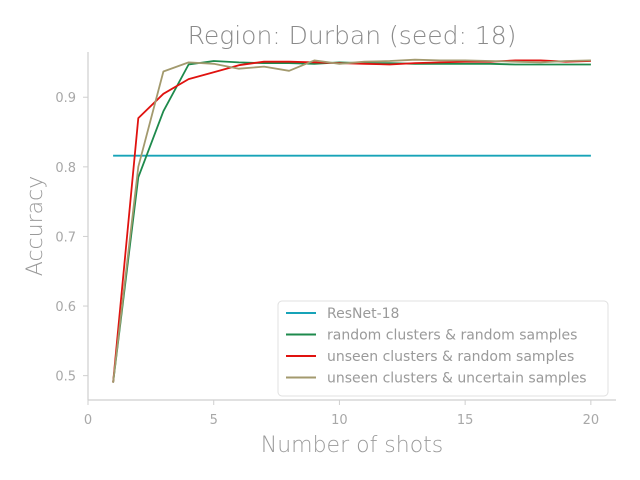 The height and width of the screenshot is (480, 640). What do you see at coordinates (457, 379) in the screenshot?
I see `legend-label-3: unseen clusters & uncertain samples` at bounding box center [457, 379].